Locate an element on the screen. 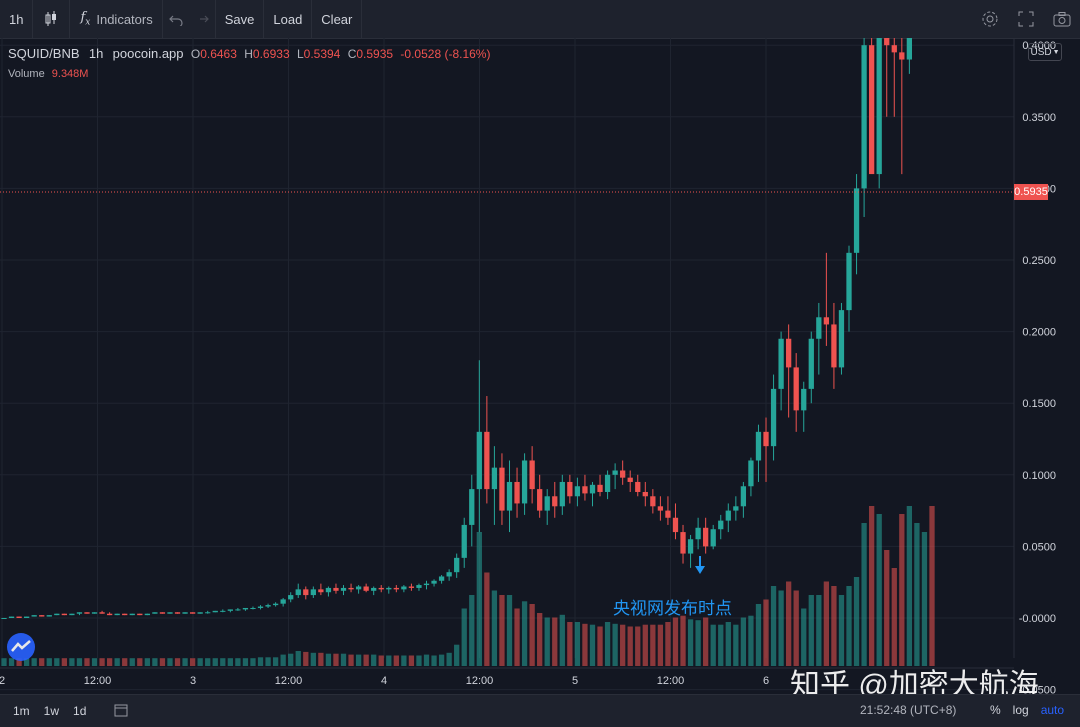 This screenshot has width=1080, height=727. function-icon: fx is located at coordinates (85, 19).